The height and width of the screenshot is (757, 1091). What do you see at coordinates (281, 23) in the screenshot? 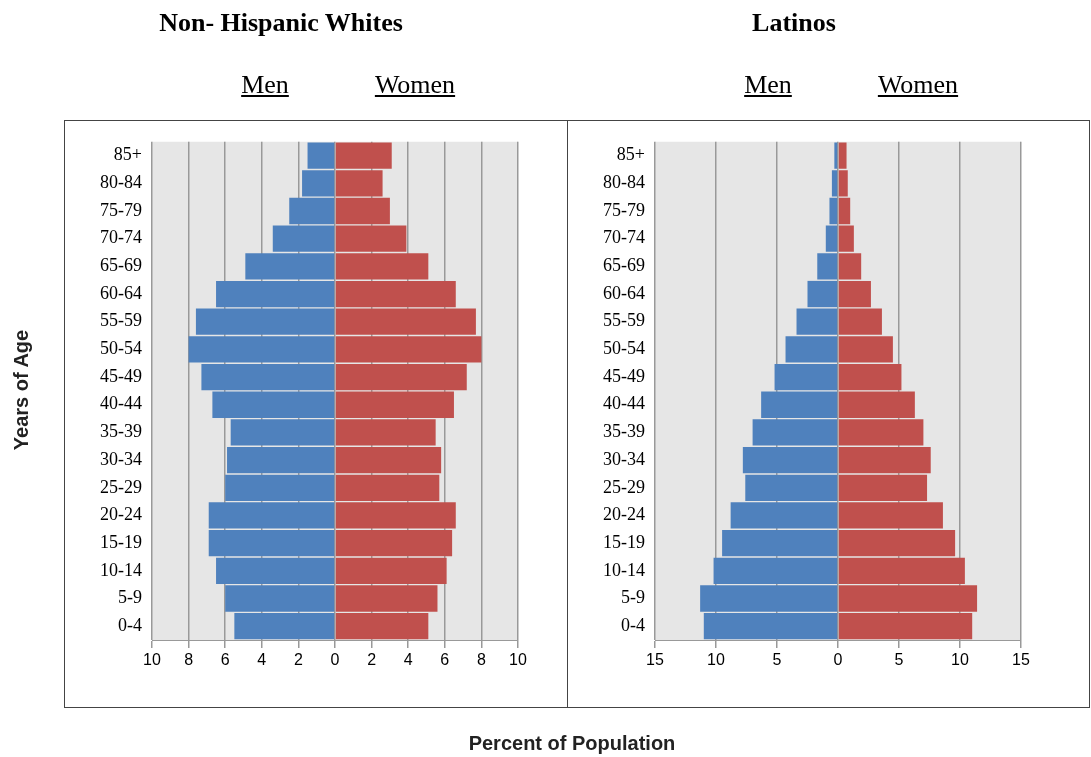
I see `chart-title: Non- Hispanic Whites` at bounding box center [281, 23].